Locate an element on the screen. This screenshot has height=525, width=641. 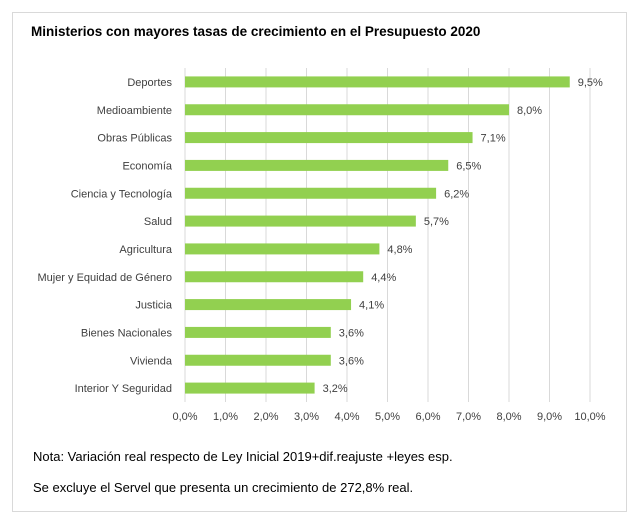
x-tick-label: 6,0% is located at coordinates (427, 417).